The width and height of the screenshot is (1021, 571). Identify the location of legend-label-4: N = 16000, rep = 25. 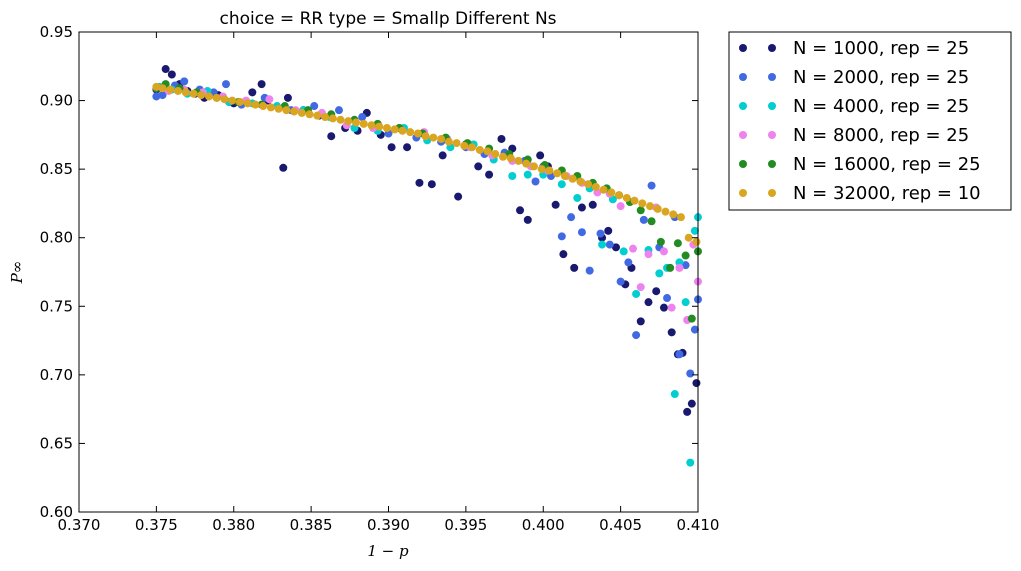
(887, 164).